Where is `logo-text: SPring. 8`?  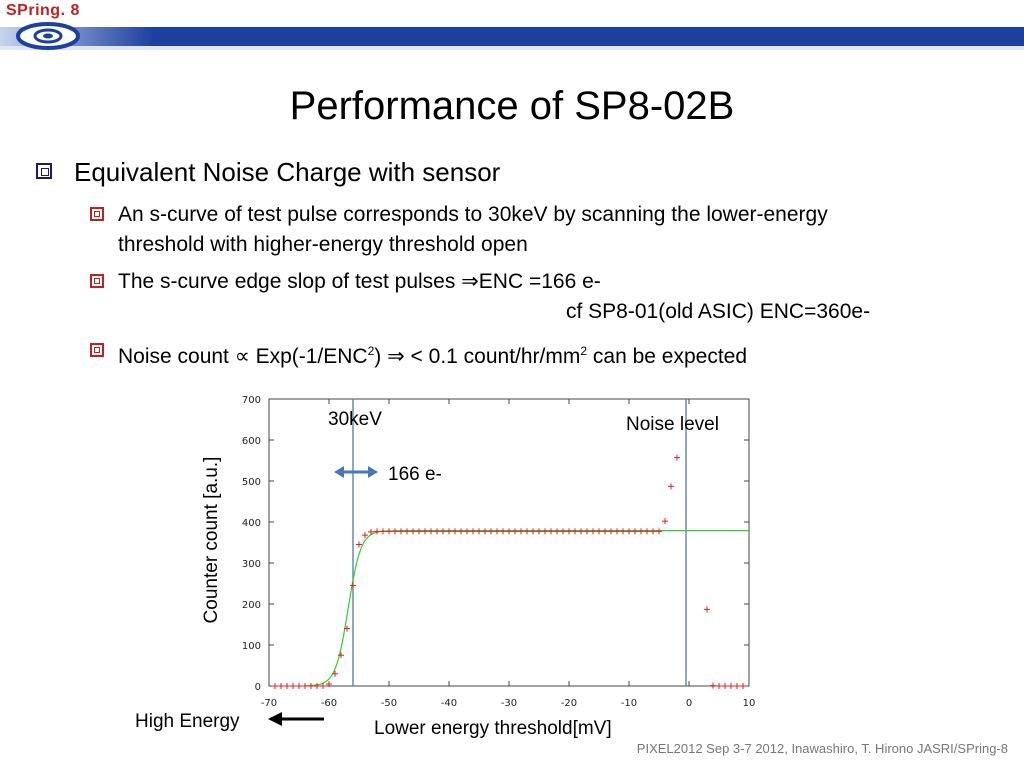 logo-text: SPring. 8 is located at coordinates (43, 10).